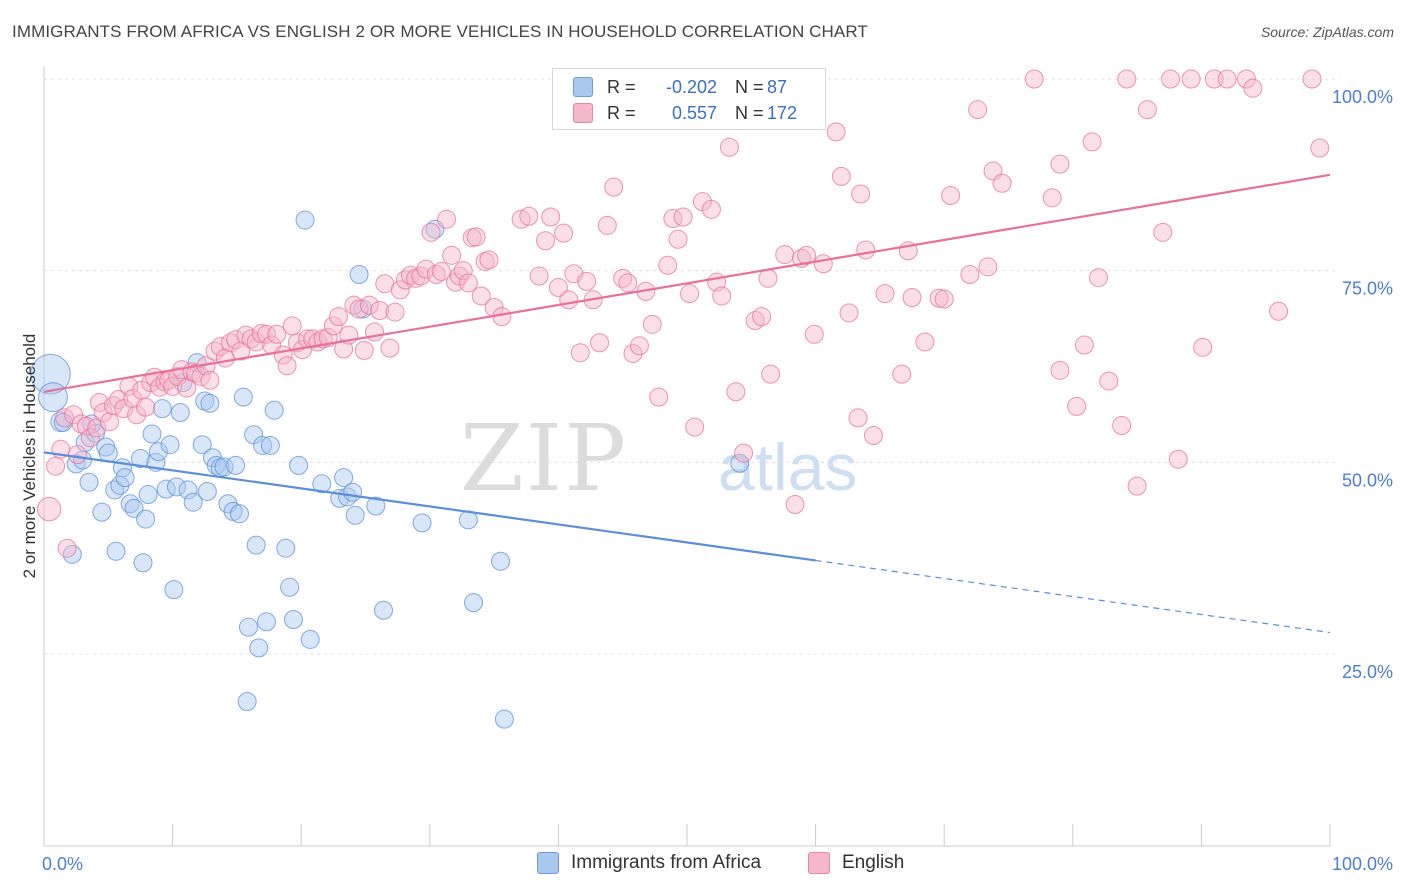 The height and width of the screenshot is (892, 1406). What do you see at coordinates (1367, 480) in the screenshot?
I see `y-tick-label: 50.0%` at bounding box center [1367, 480].